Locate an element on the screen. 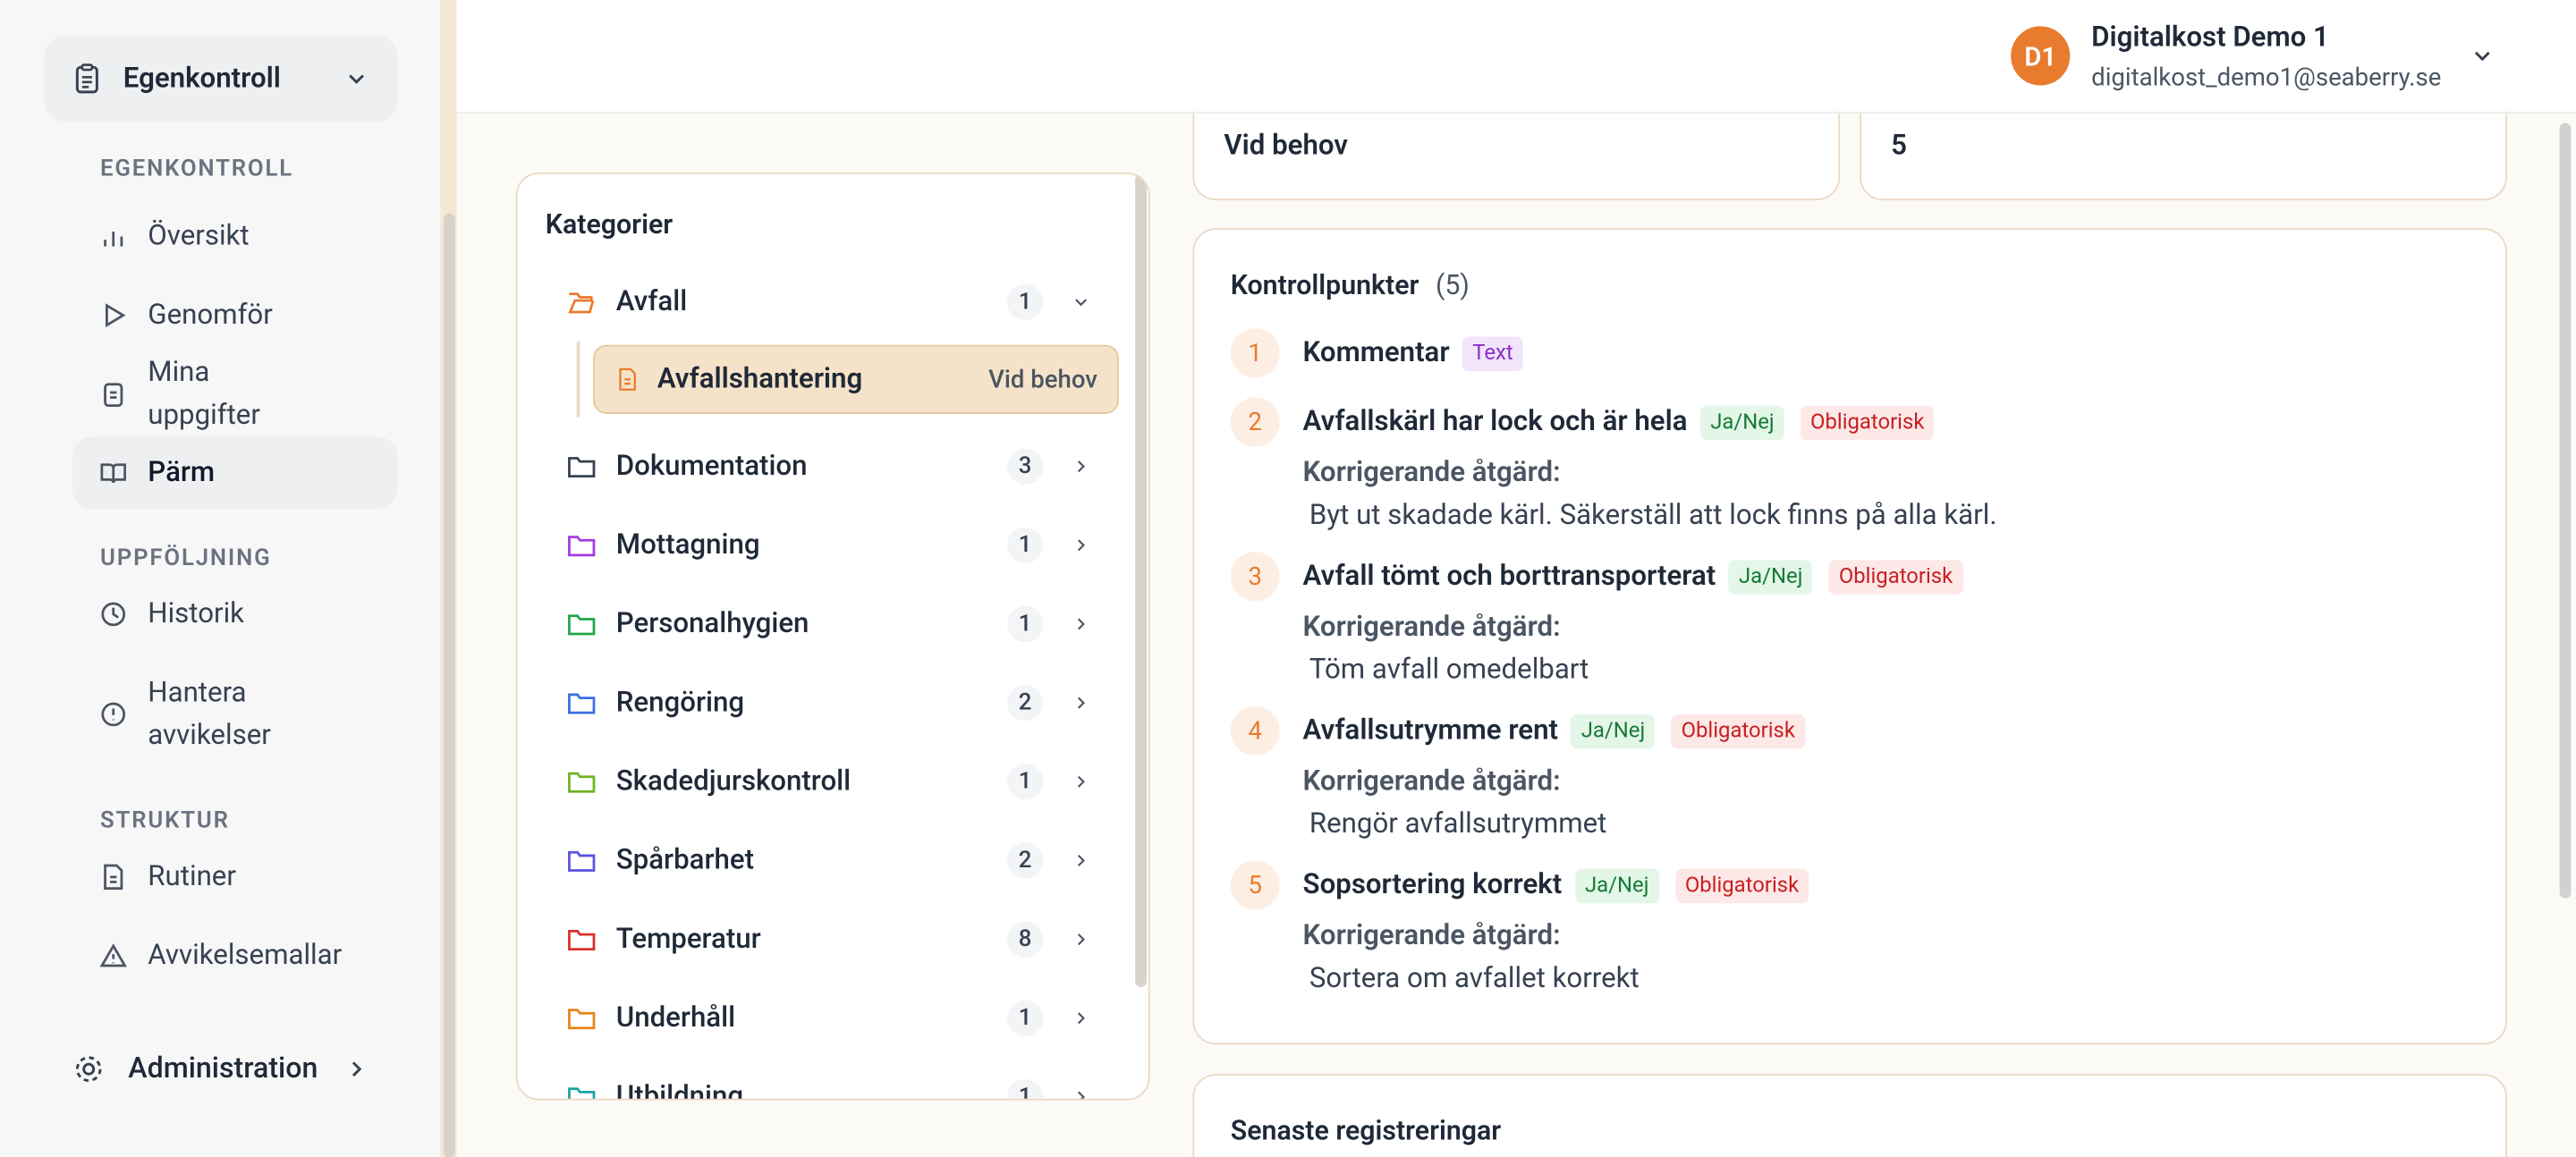 This screenshot has width=2576, height=1157. category: Utbildning 1 is located at coordinates (828, 1078).